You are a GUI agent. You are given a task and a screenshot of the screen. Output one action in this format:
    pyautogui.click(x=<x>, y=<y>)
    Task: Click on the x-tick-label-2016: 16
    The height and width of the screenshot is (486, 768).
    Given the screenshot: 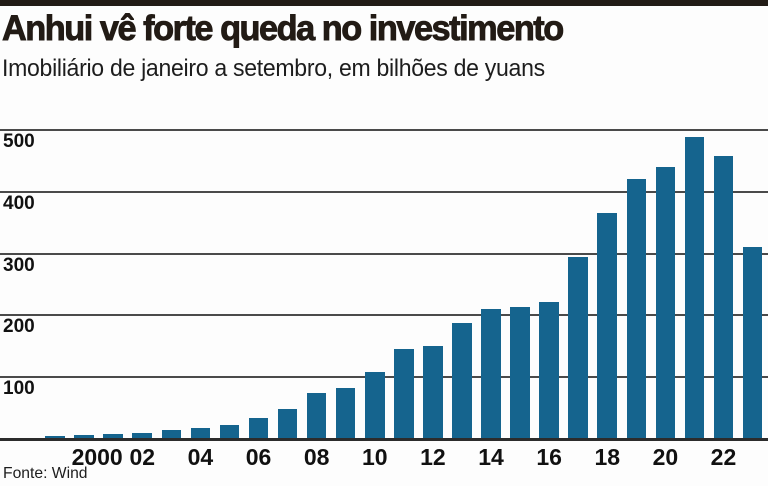 What is the action you would take?
    pyautogui.click(x=549, y=457)
    